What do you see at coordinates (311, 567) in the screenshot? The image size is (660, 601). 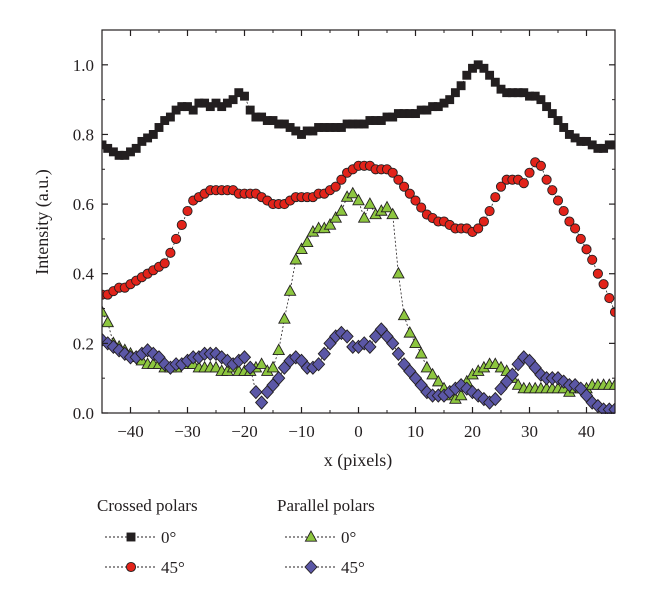 I see `legend-marker-diamond` at bounding box center [311, 567].